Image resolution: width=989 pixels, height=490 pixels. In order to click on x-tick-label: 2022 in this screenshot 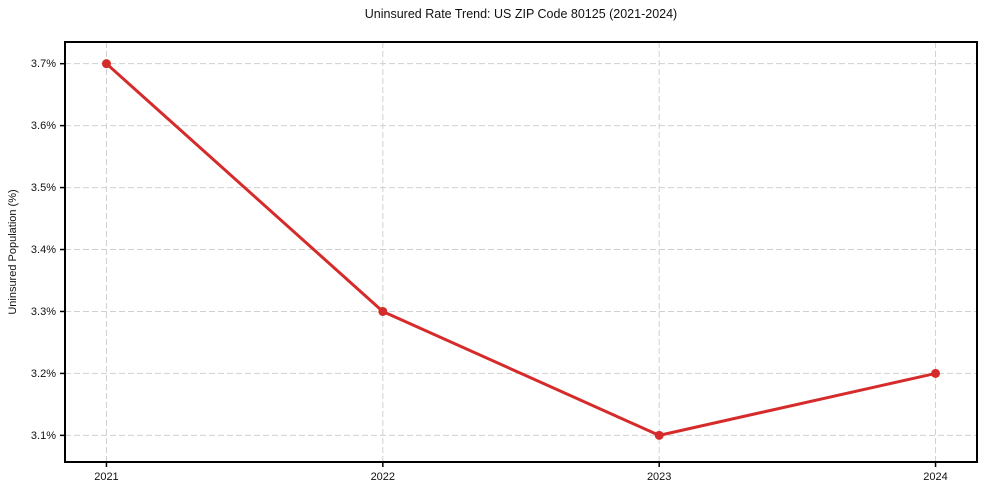, I will do `click(383, 477)`.